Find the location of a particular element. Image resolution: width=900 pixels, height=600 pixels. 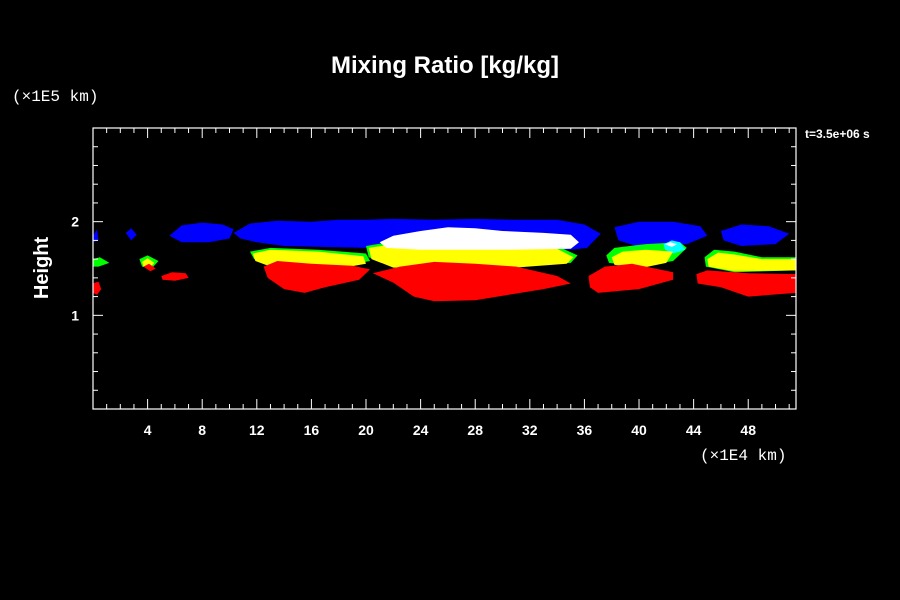

x-tick-label: 32 is located at coordinates (530, 430).